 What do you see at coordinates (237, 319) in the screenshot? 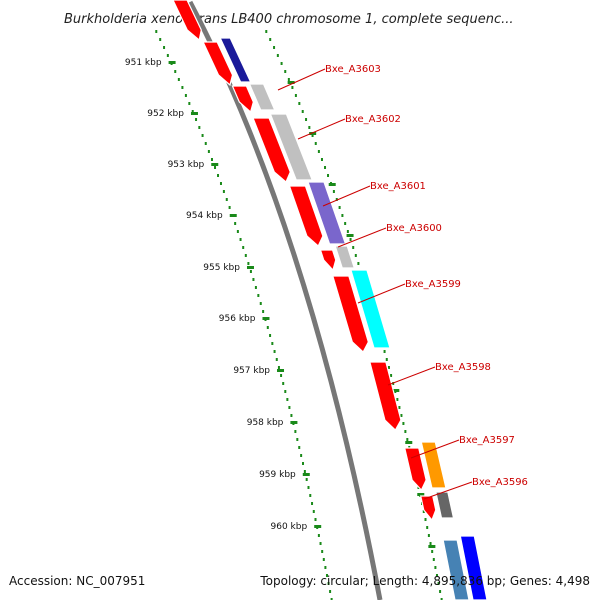
I see `tick-label: 956 kbp` at bounding box center [237, 319].